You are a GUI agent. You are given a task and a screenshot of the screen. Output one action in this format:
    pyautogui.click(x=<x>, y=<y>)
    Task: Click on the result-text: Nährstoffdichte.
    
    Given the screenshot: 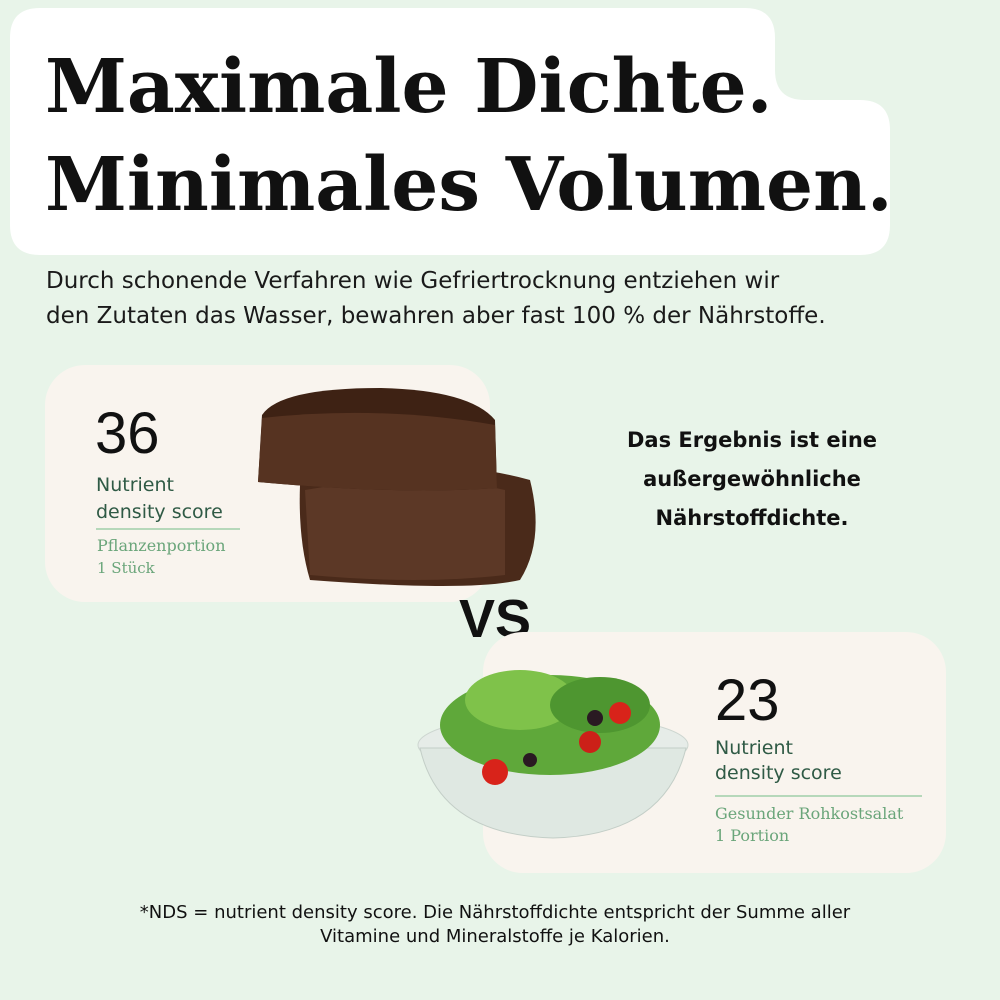 What is the action you would take?
    pyautogui.click(x=752, y=518)
    